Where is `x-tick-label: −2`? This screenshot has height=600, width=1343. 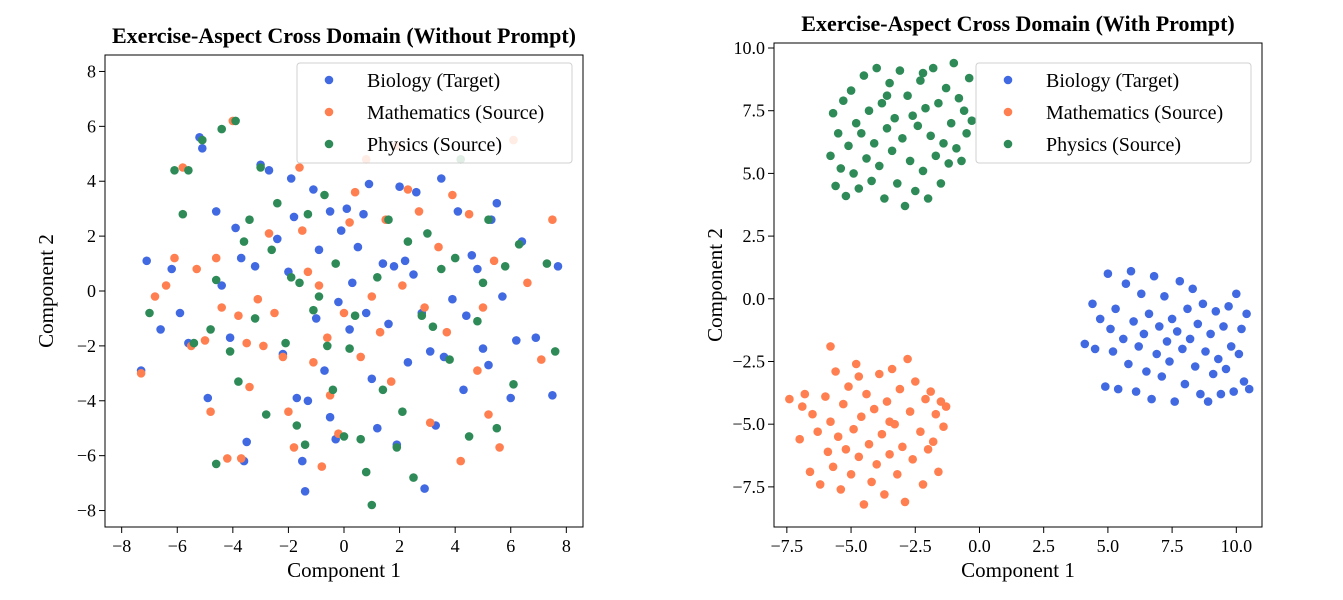
x-tick-label: −2 is located at coordinates (288, 546).